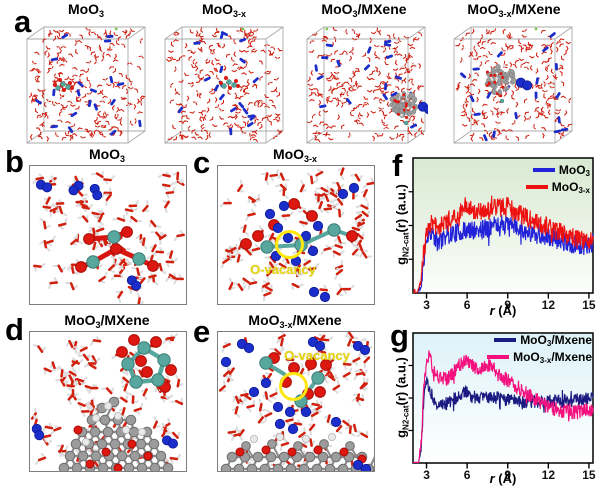 This screenshot has width=600, height=490. What do you see at coordinates (503, 478) in the screenshot?
I see `chart-g-xlabel: r (Å)` at bounding box center [503, 478].